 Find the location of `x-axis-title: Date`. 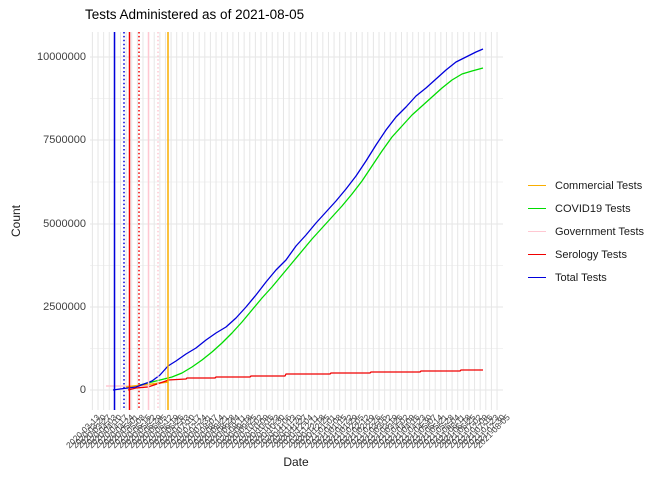

x-axis-title: Date is located at coordinates (296, 462).